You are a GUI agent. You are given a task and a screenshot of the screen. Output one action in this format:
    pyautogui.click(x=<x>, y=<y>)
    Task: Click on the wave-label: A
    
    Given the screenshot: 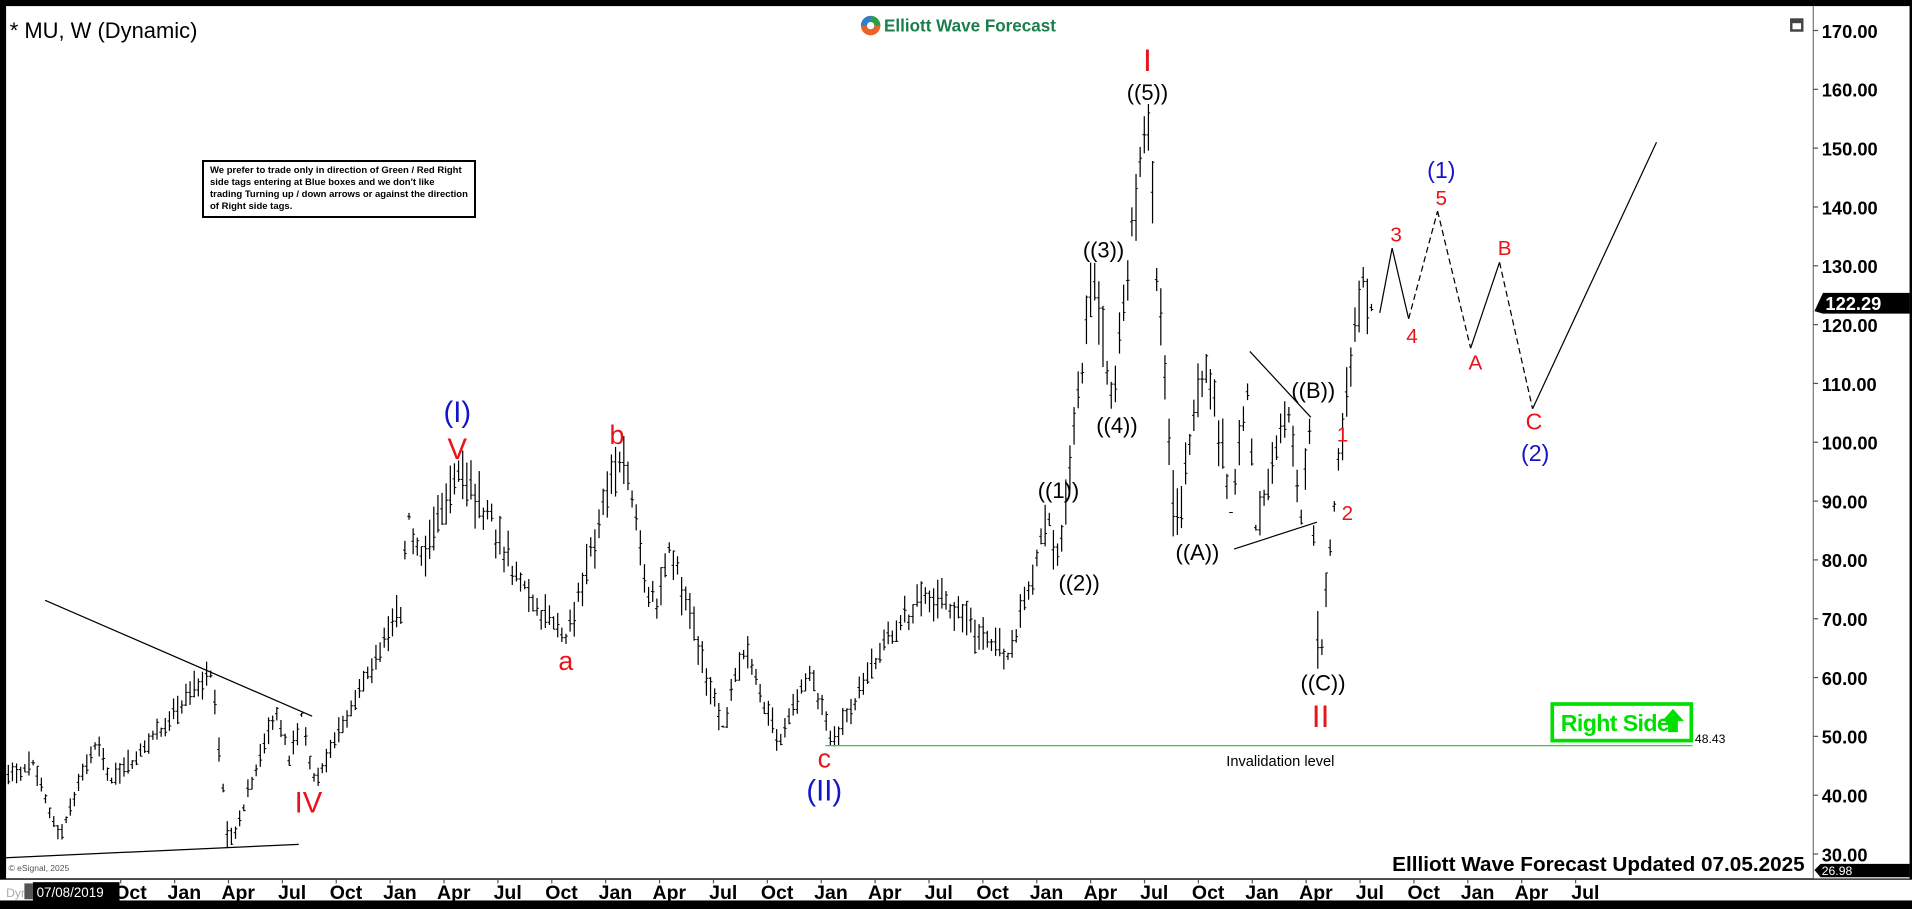 What is the action you would take?
    pyautogui.click(x=1476, y=363)
    